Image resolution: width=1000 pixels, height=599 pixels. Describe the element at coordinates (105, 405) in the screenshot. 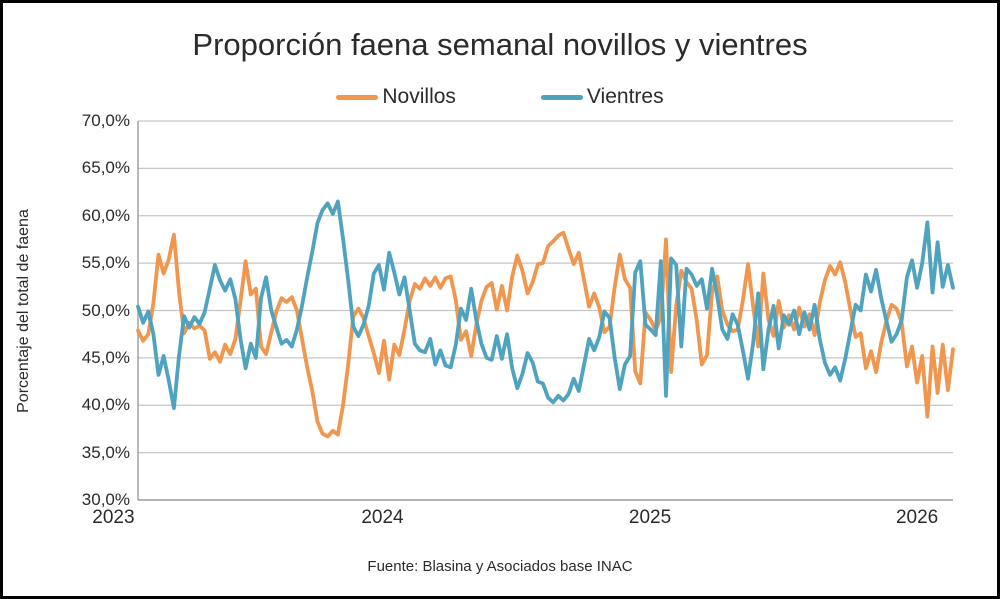

I see `y-tick-label-40: 40,0%` at that location.